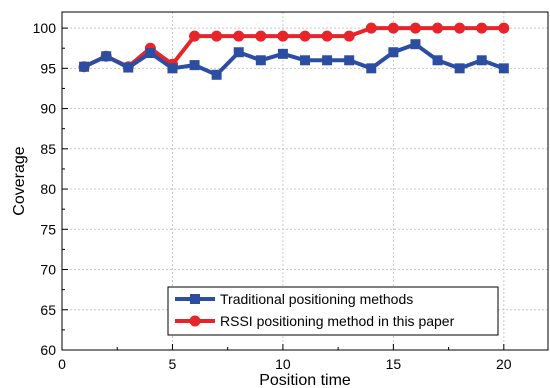 The width and height of the screenshot is (550, 388). I want to click on y-tick-label: 95, so click(48, 68).